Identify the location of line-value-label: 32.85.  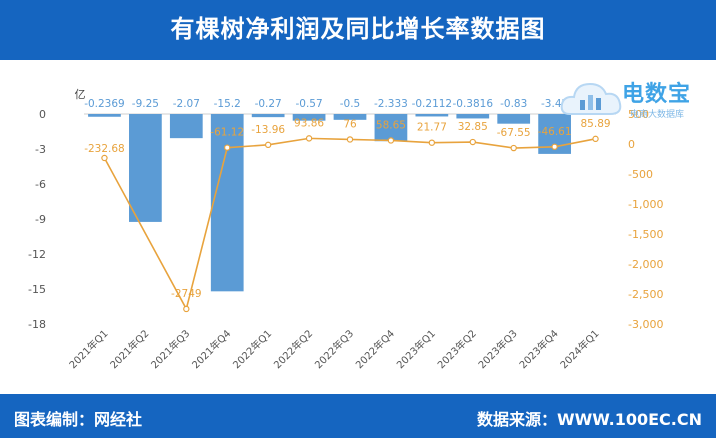
(473, 127).